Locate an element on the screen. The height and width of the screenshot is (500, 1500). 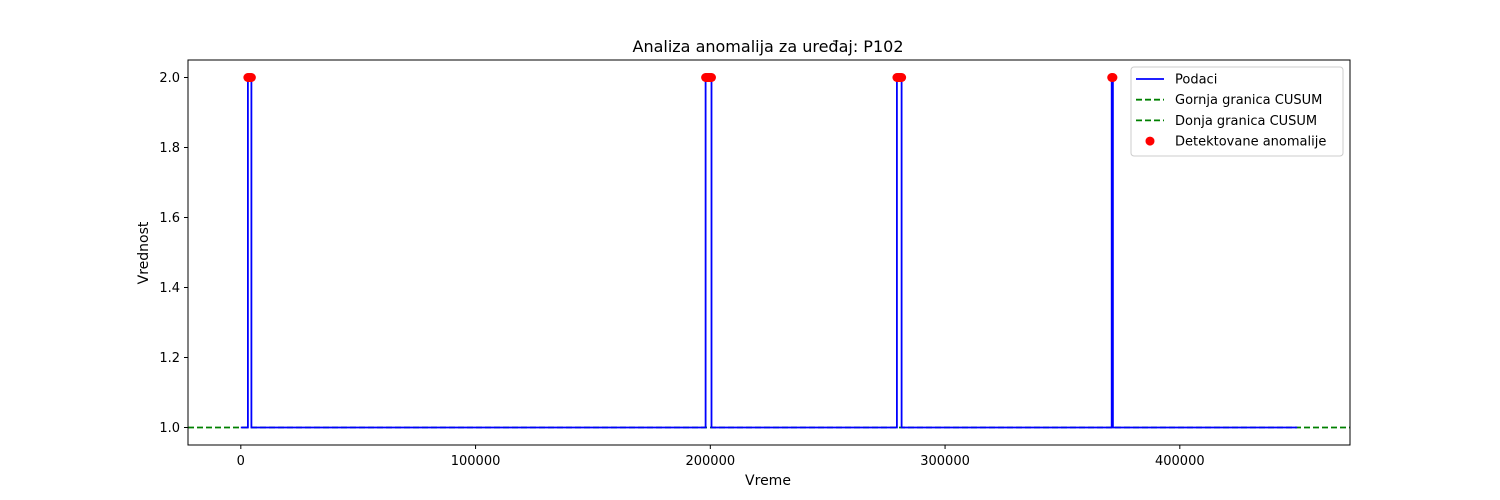
y-tick-label: 1.6 is located at coordinates (169, 218).